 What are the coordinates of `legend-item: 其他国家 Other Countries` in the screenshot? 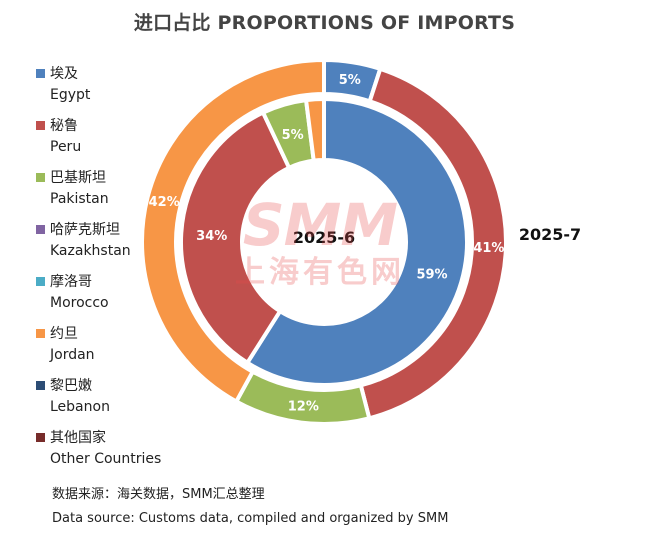 It's located at (98, 452).